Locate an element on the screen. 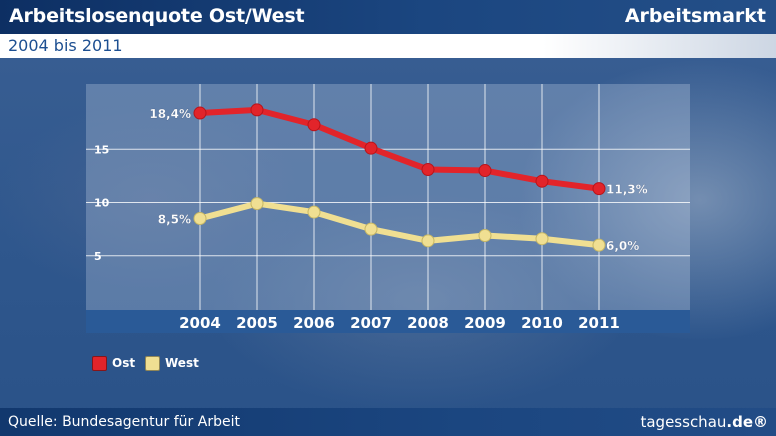 Image resolution: width=776 pixels, height=436 pixels. chart-title: Arbeitslosenquote Ost/West is located at coordinates (157, 16).